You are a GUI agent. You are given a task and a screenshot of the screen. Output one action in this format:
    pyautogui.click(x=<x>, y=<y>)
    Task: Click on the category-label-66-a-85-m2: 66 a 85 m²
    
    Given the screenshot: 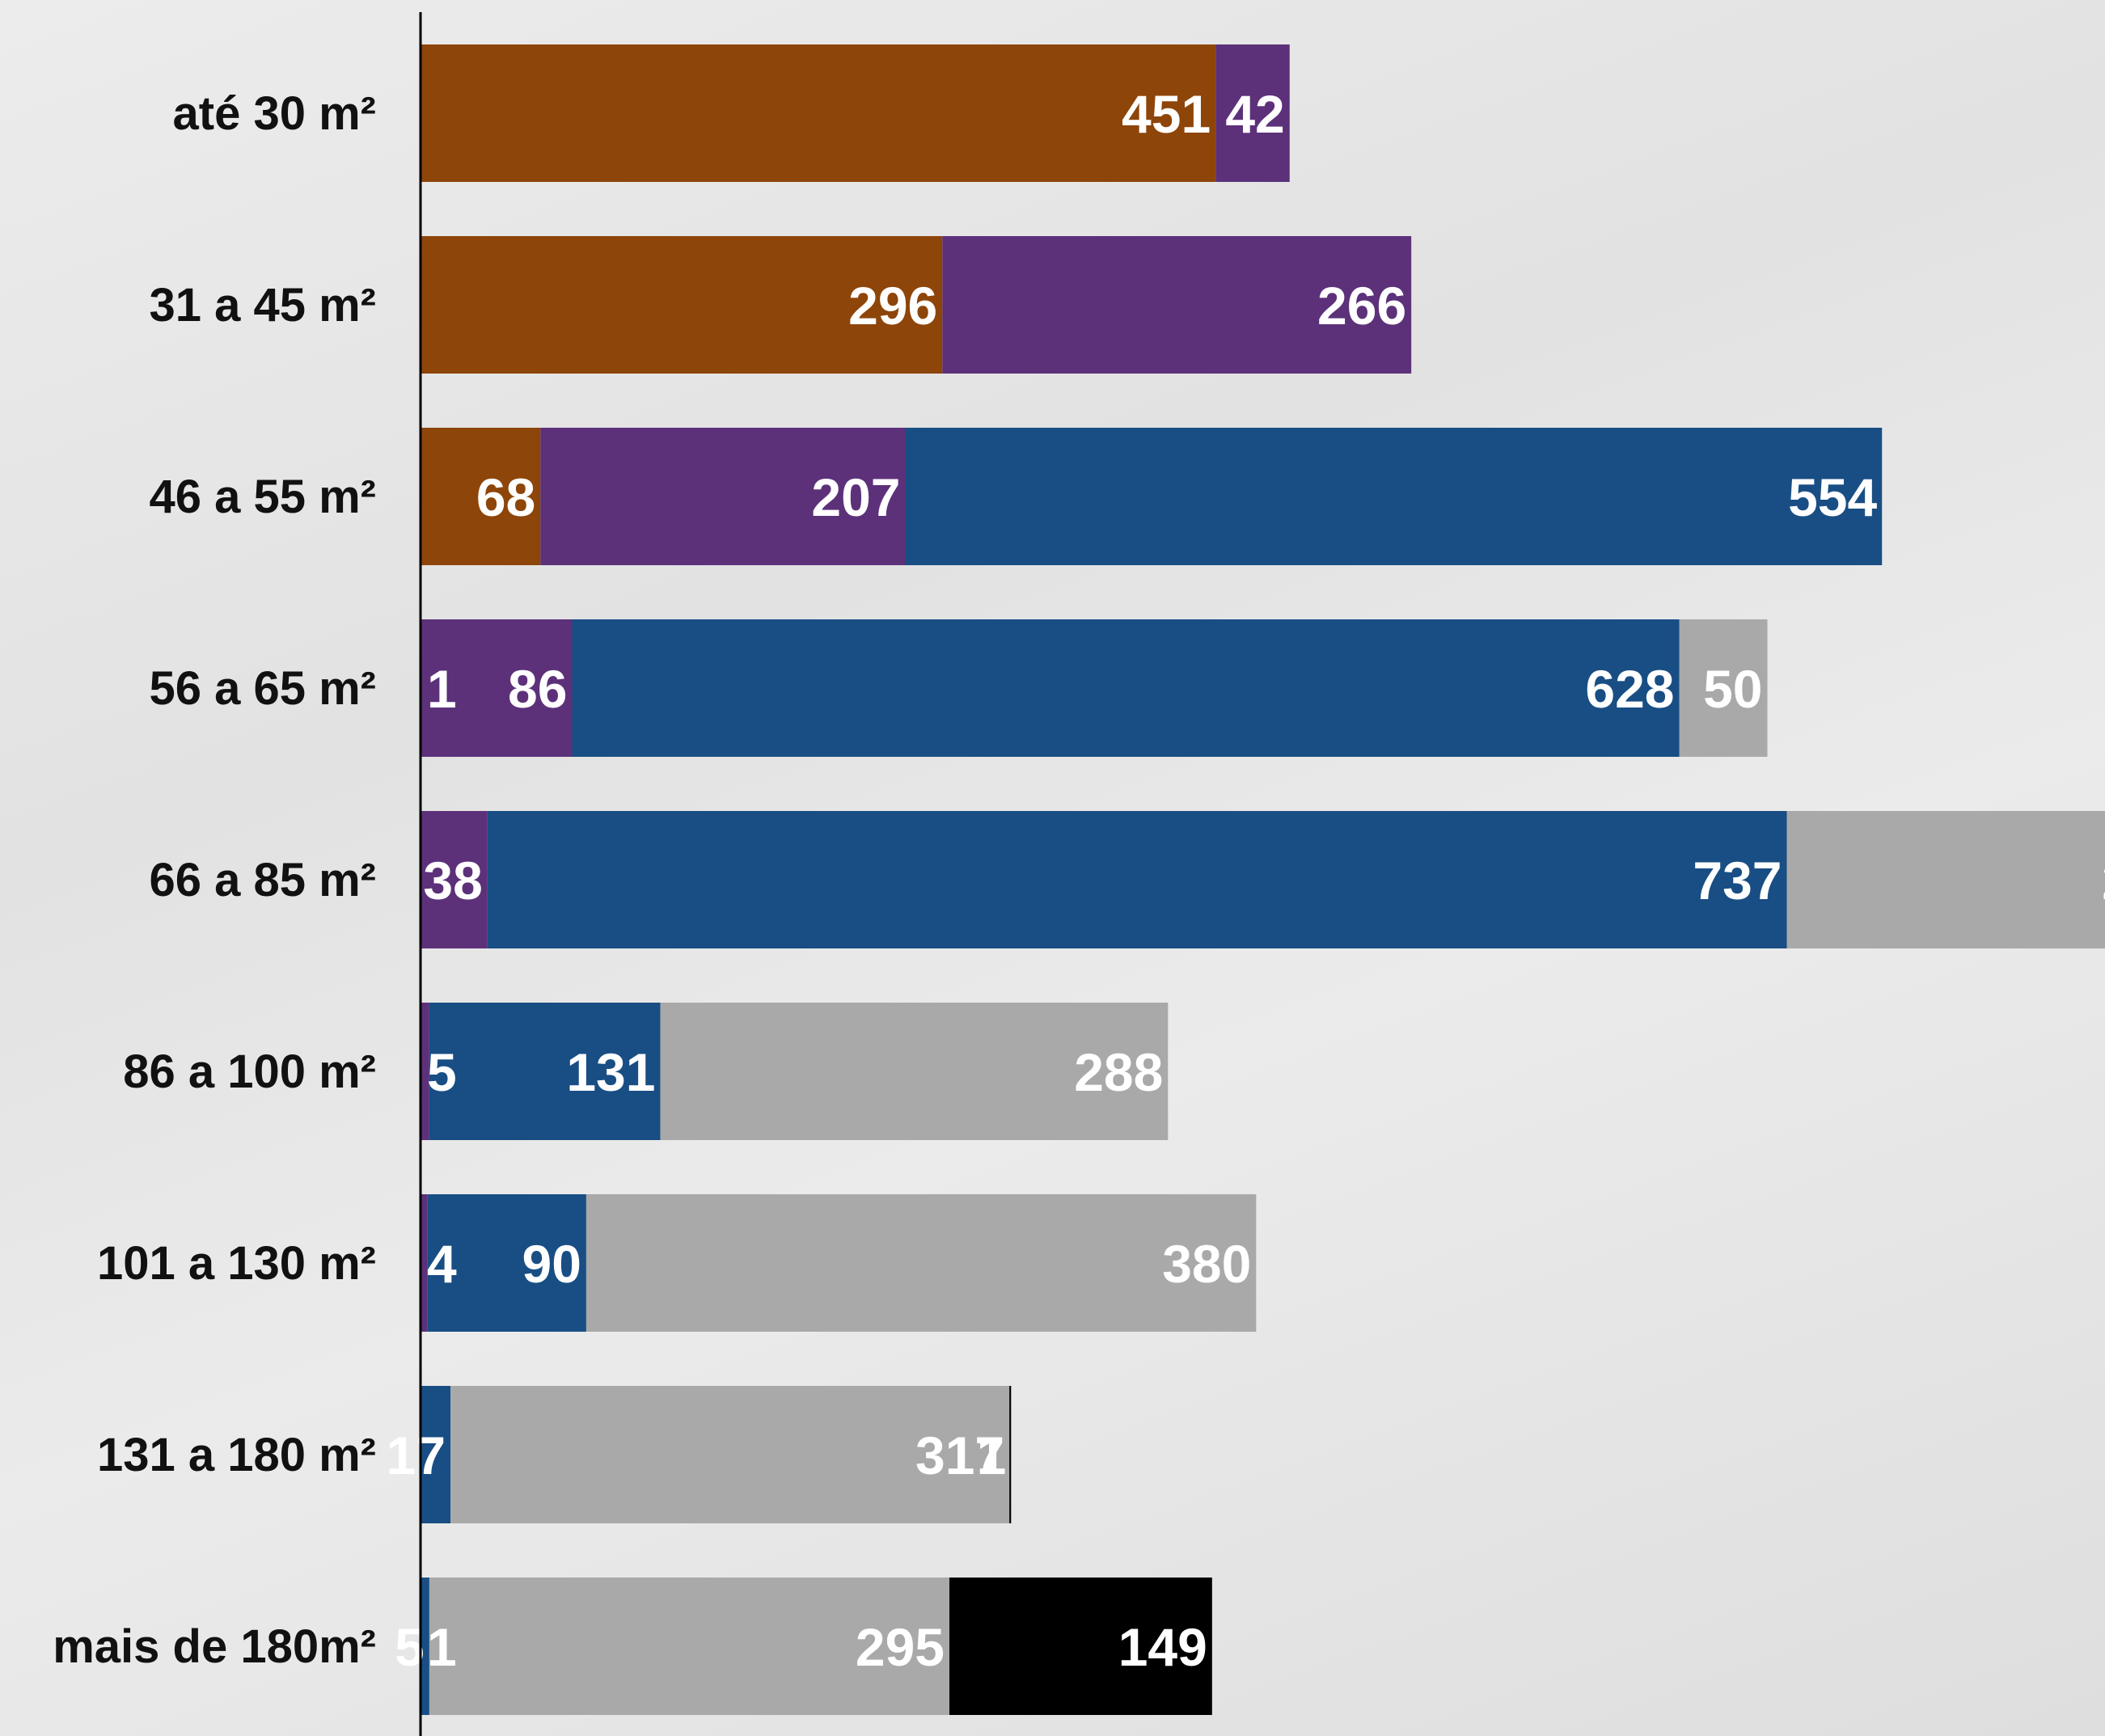 What is the action you would take?
    pyautogui.click(x=262, y=880)
    